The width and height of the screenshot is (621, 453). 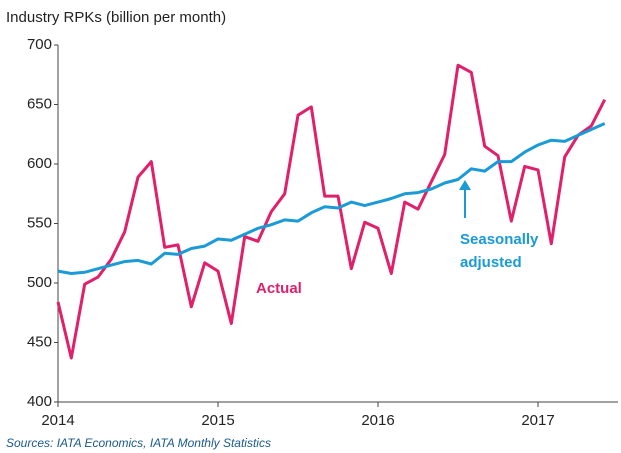 I want to click on y-tick-label: 550, so click(x=39, y=222).